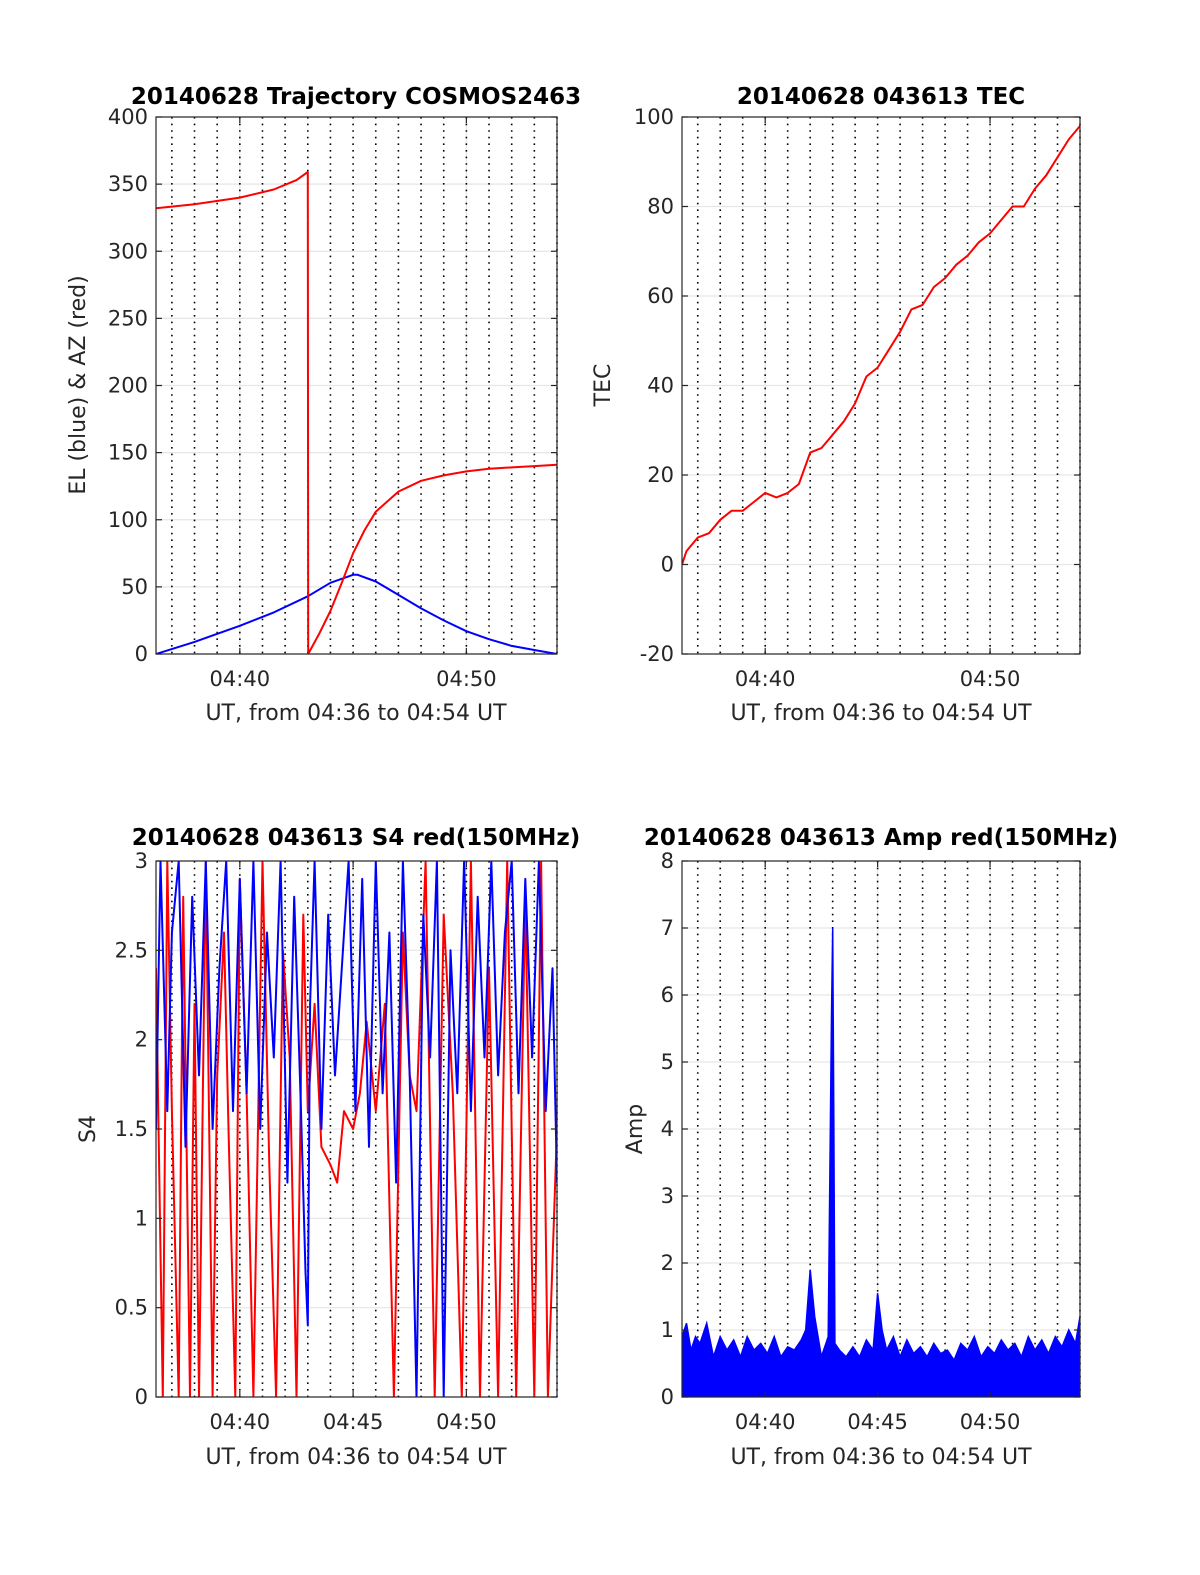  What do you see at coordinates (356, 97) in the screenshot?
I see `chart-title: 20140628 Trajectory COSMOS2463` at bounding box center [356, 97].